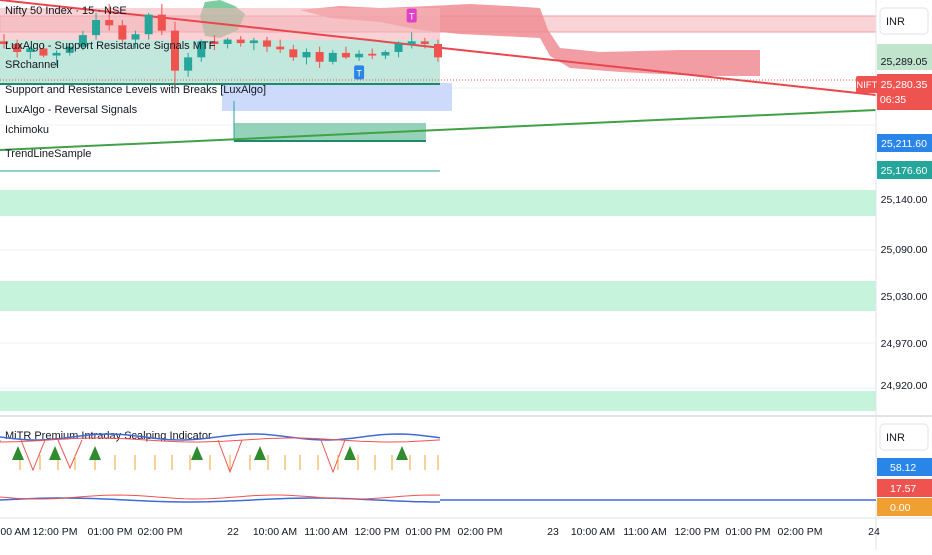  I want to click on sub-axis-label: 58.12, so click(904, 467).